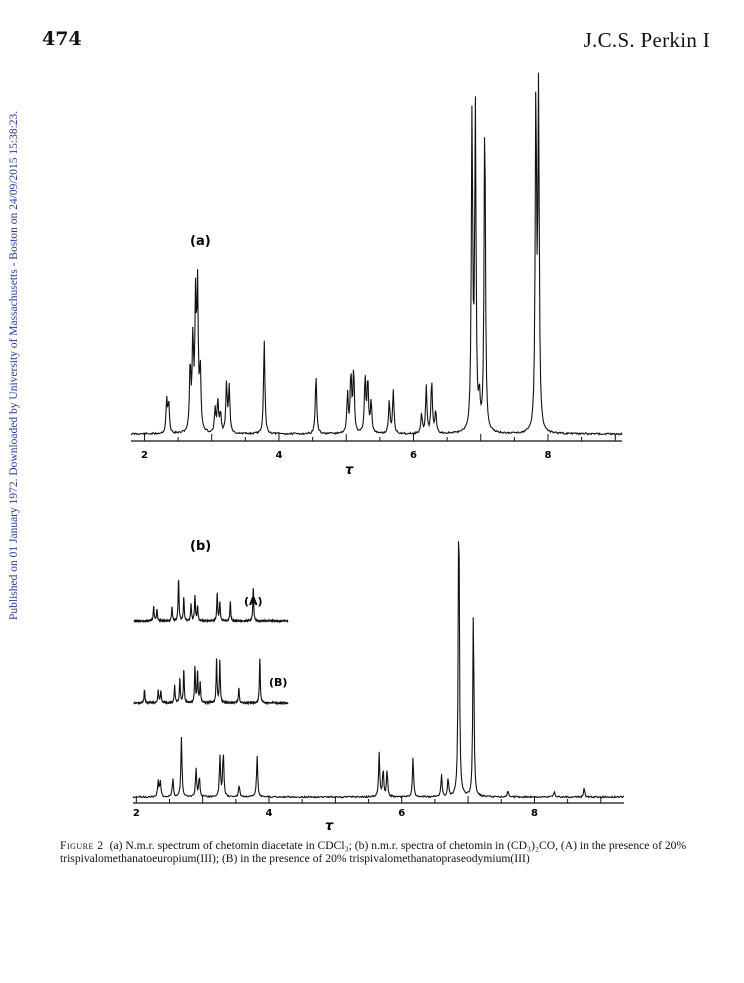 The width and height of the screenshot is (744, 983). I want to click on spectrum-b-trace-A, so click(211, 602).